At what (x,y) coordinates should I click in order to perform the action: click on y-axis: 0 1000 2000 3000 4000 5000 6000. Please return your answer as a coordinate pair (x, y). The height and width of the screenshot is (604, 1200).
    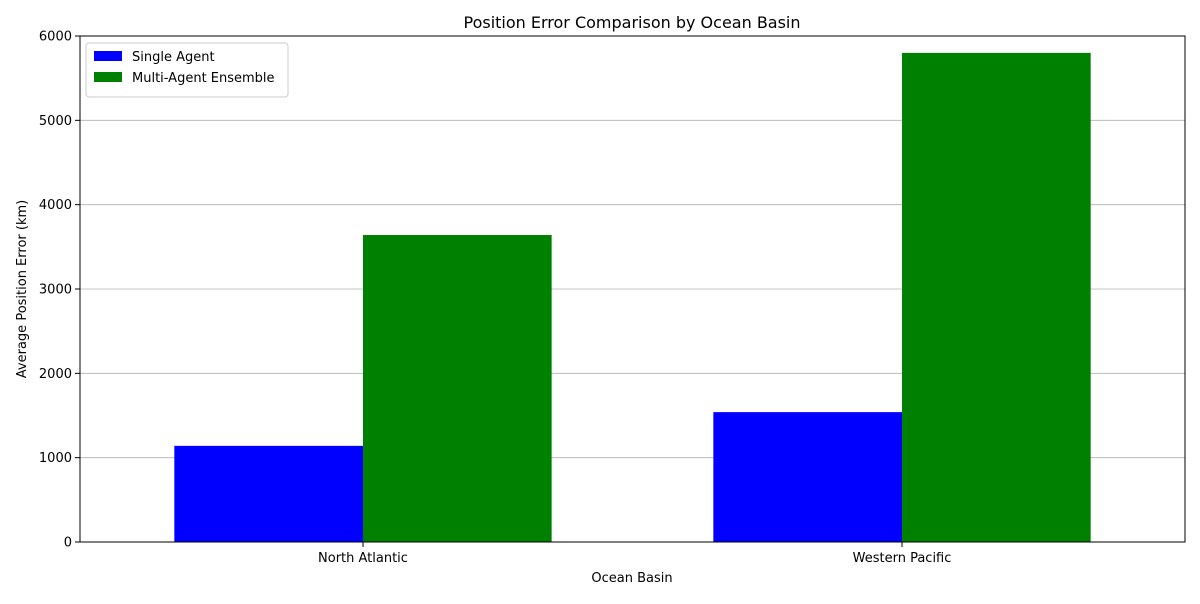
    Looking at the image, I should click on (59, 290).